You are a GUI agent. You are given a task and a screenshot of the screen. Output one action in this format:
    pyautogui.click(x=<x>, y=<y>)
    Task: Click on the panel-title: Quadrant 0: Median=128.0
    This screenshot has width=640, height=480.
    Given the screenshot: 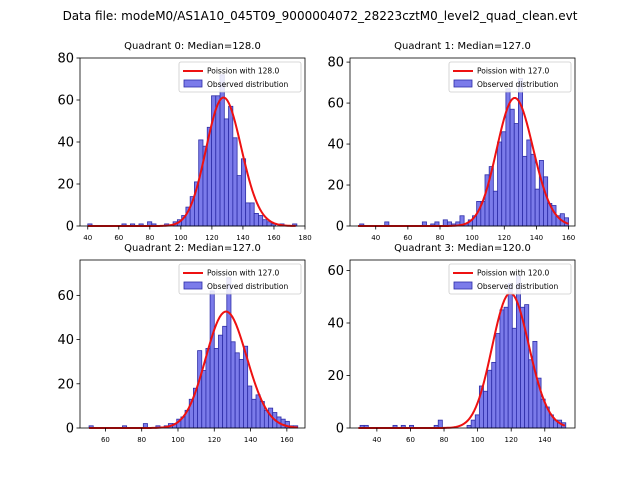 What is the action you would take?
    pyautogui.click(x=192, y=46)
    